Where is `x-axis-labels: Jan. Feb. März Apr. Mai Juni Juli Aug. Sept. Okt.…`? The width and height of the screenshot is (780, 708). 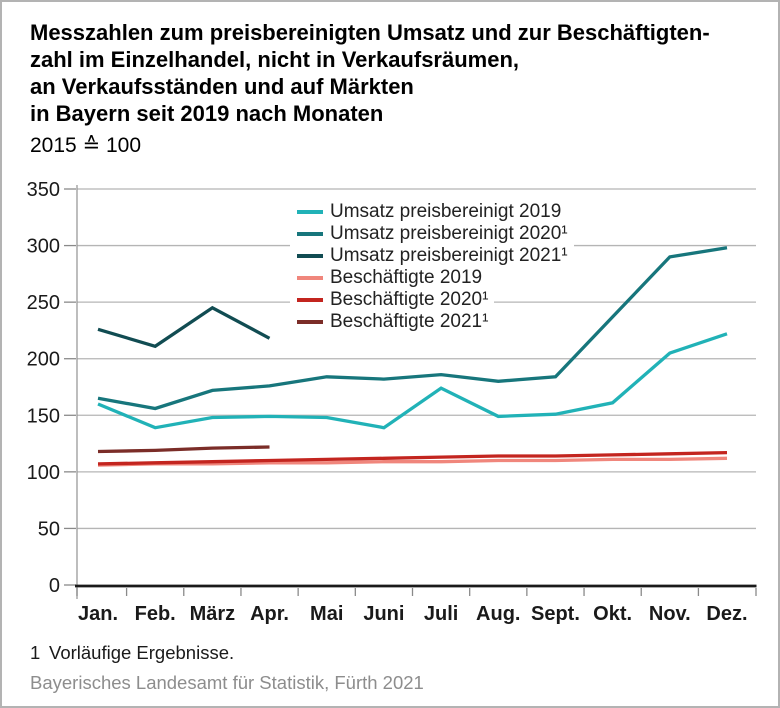 x-axis-labels: Jan. Feb. März Apr. Mai Juni Juli Aug. Sept. Okt.… is located at coordinates (413, 614).